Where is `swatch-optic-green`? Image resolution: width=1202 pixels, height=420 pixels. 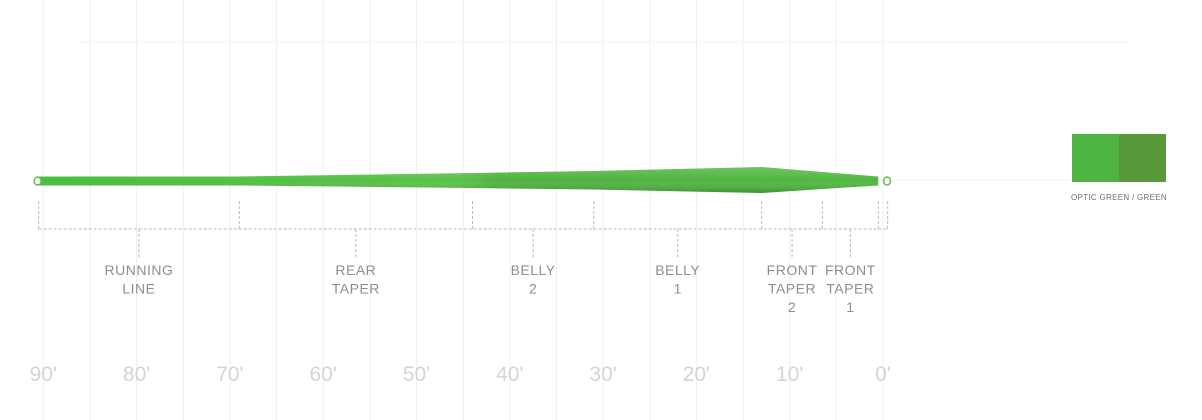
swatch-optic-green is located at coordinates (1095, 158).